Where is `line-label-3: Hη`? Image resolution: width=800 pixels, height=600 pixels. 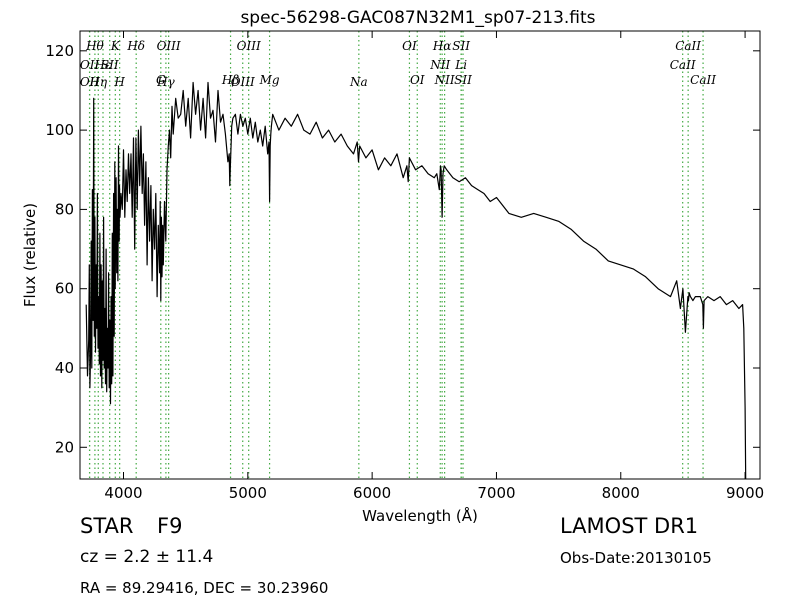
line-label-3: Hη is located at coordinates (97, 82).